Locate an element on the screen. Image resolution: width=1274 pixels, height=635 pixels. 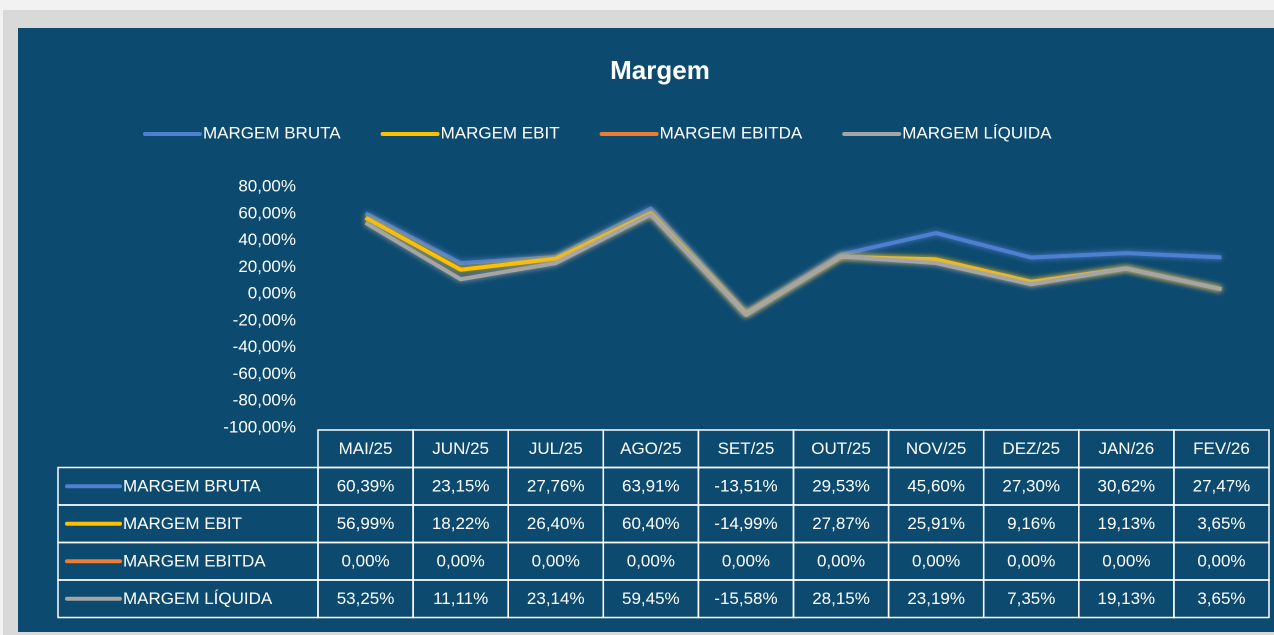
table-value: 30,62% is located at coordinates (1127, 486).